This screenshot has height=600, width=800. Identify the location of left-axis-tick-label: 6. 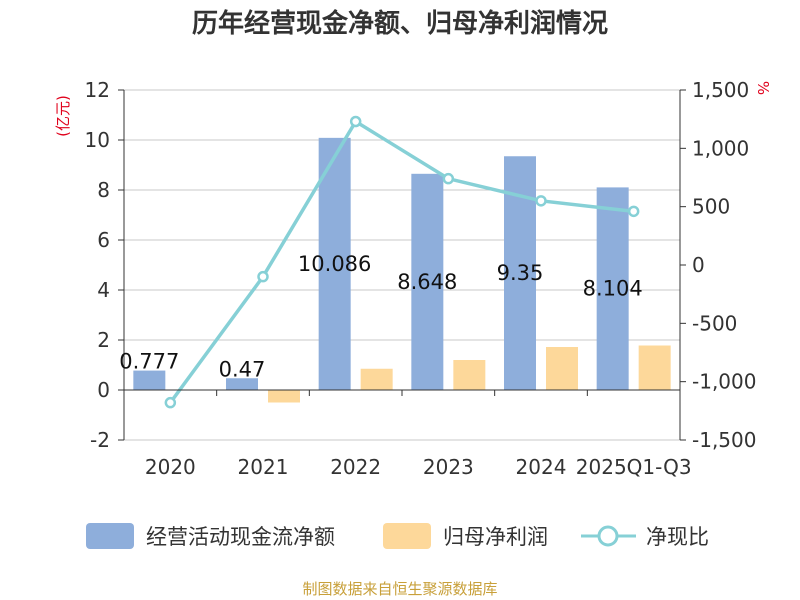
(103, 240).